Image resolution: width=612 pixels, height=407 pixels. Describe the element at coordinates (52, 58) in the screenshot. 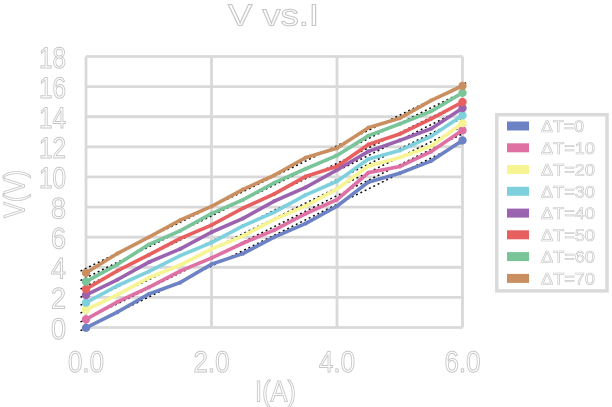

I see `svg-text: 18` at that location.